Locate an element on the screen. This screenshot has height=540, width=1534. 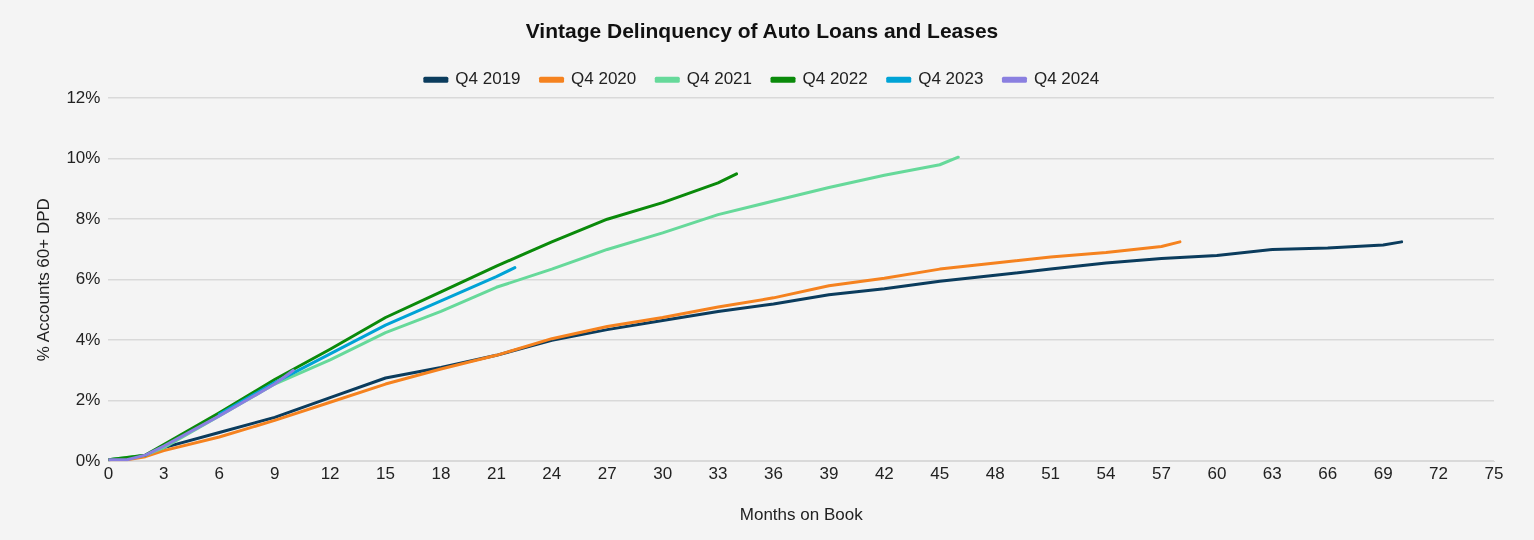
y-tick-label: 2% is located at coordinates (88, 400).